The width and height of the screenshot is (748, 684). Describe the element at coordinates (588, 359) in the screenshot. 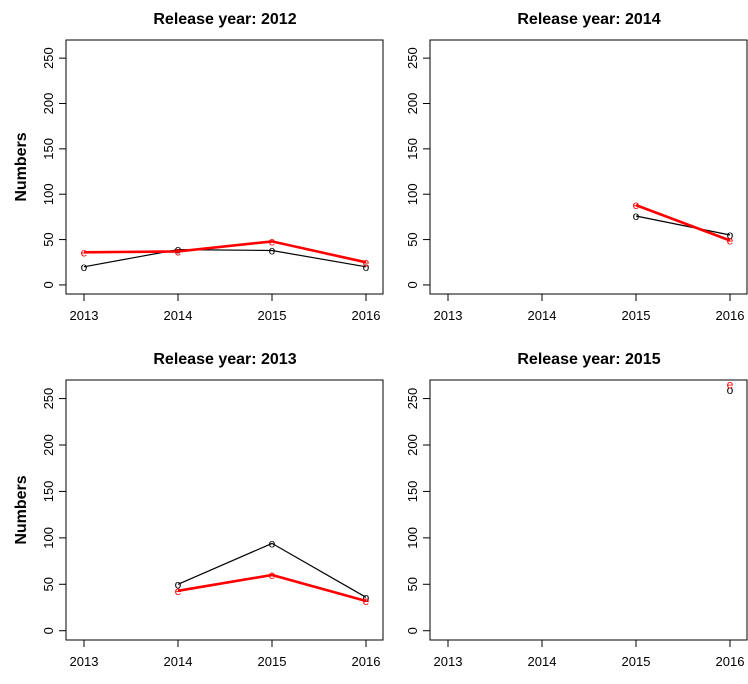

I see `panel-title: Release year: 2015` at that location.